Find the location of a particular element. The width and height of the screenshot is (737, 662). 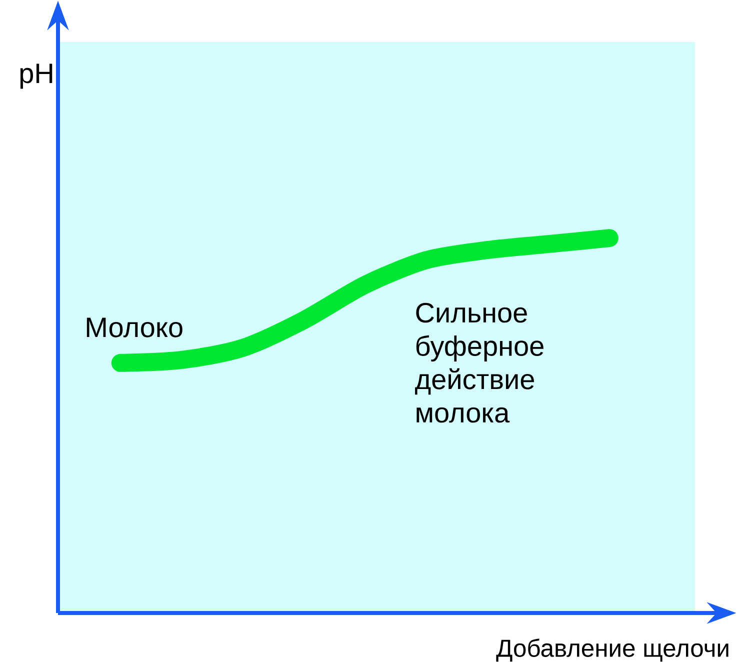

text: pH is located at coordinates (36, 76).